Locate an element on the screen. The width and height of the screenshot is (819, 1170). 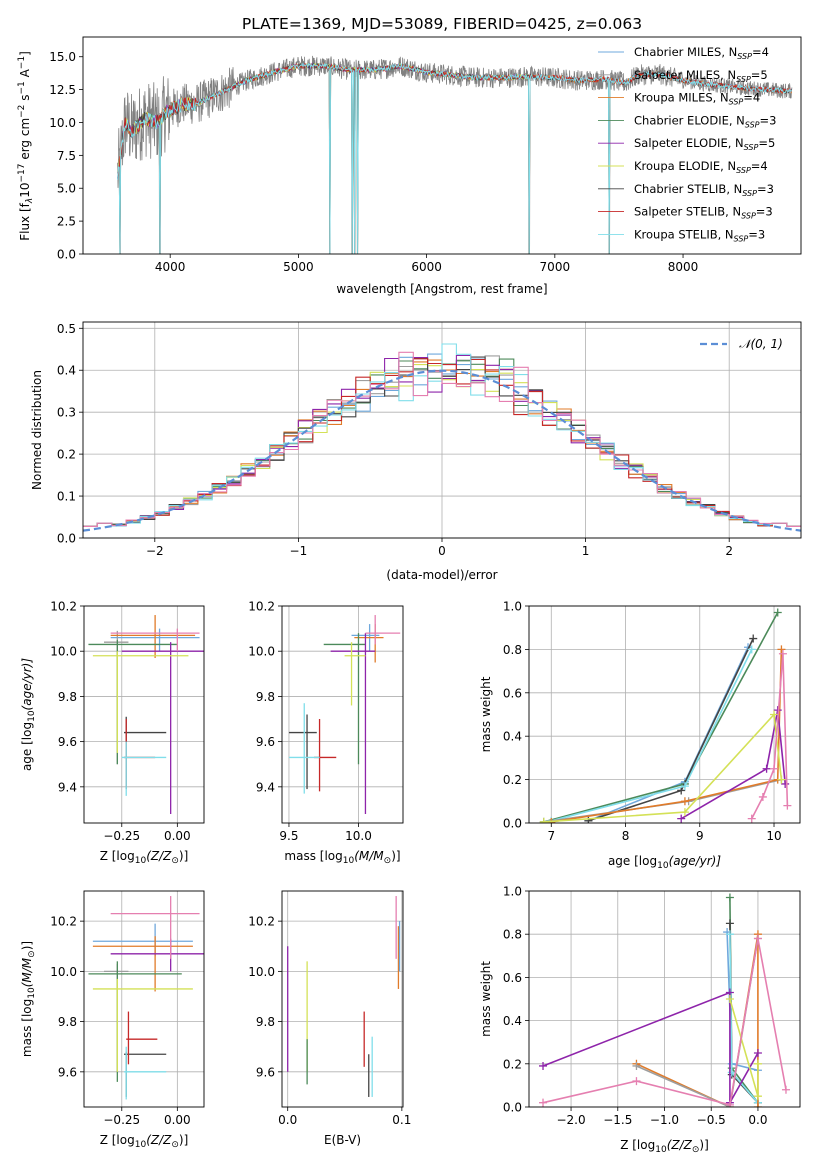
gaussian-curve is located at coordinates (442, 450).